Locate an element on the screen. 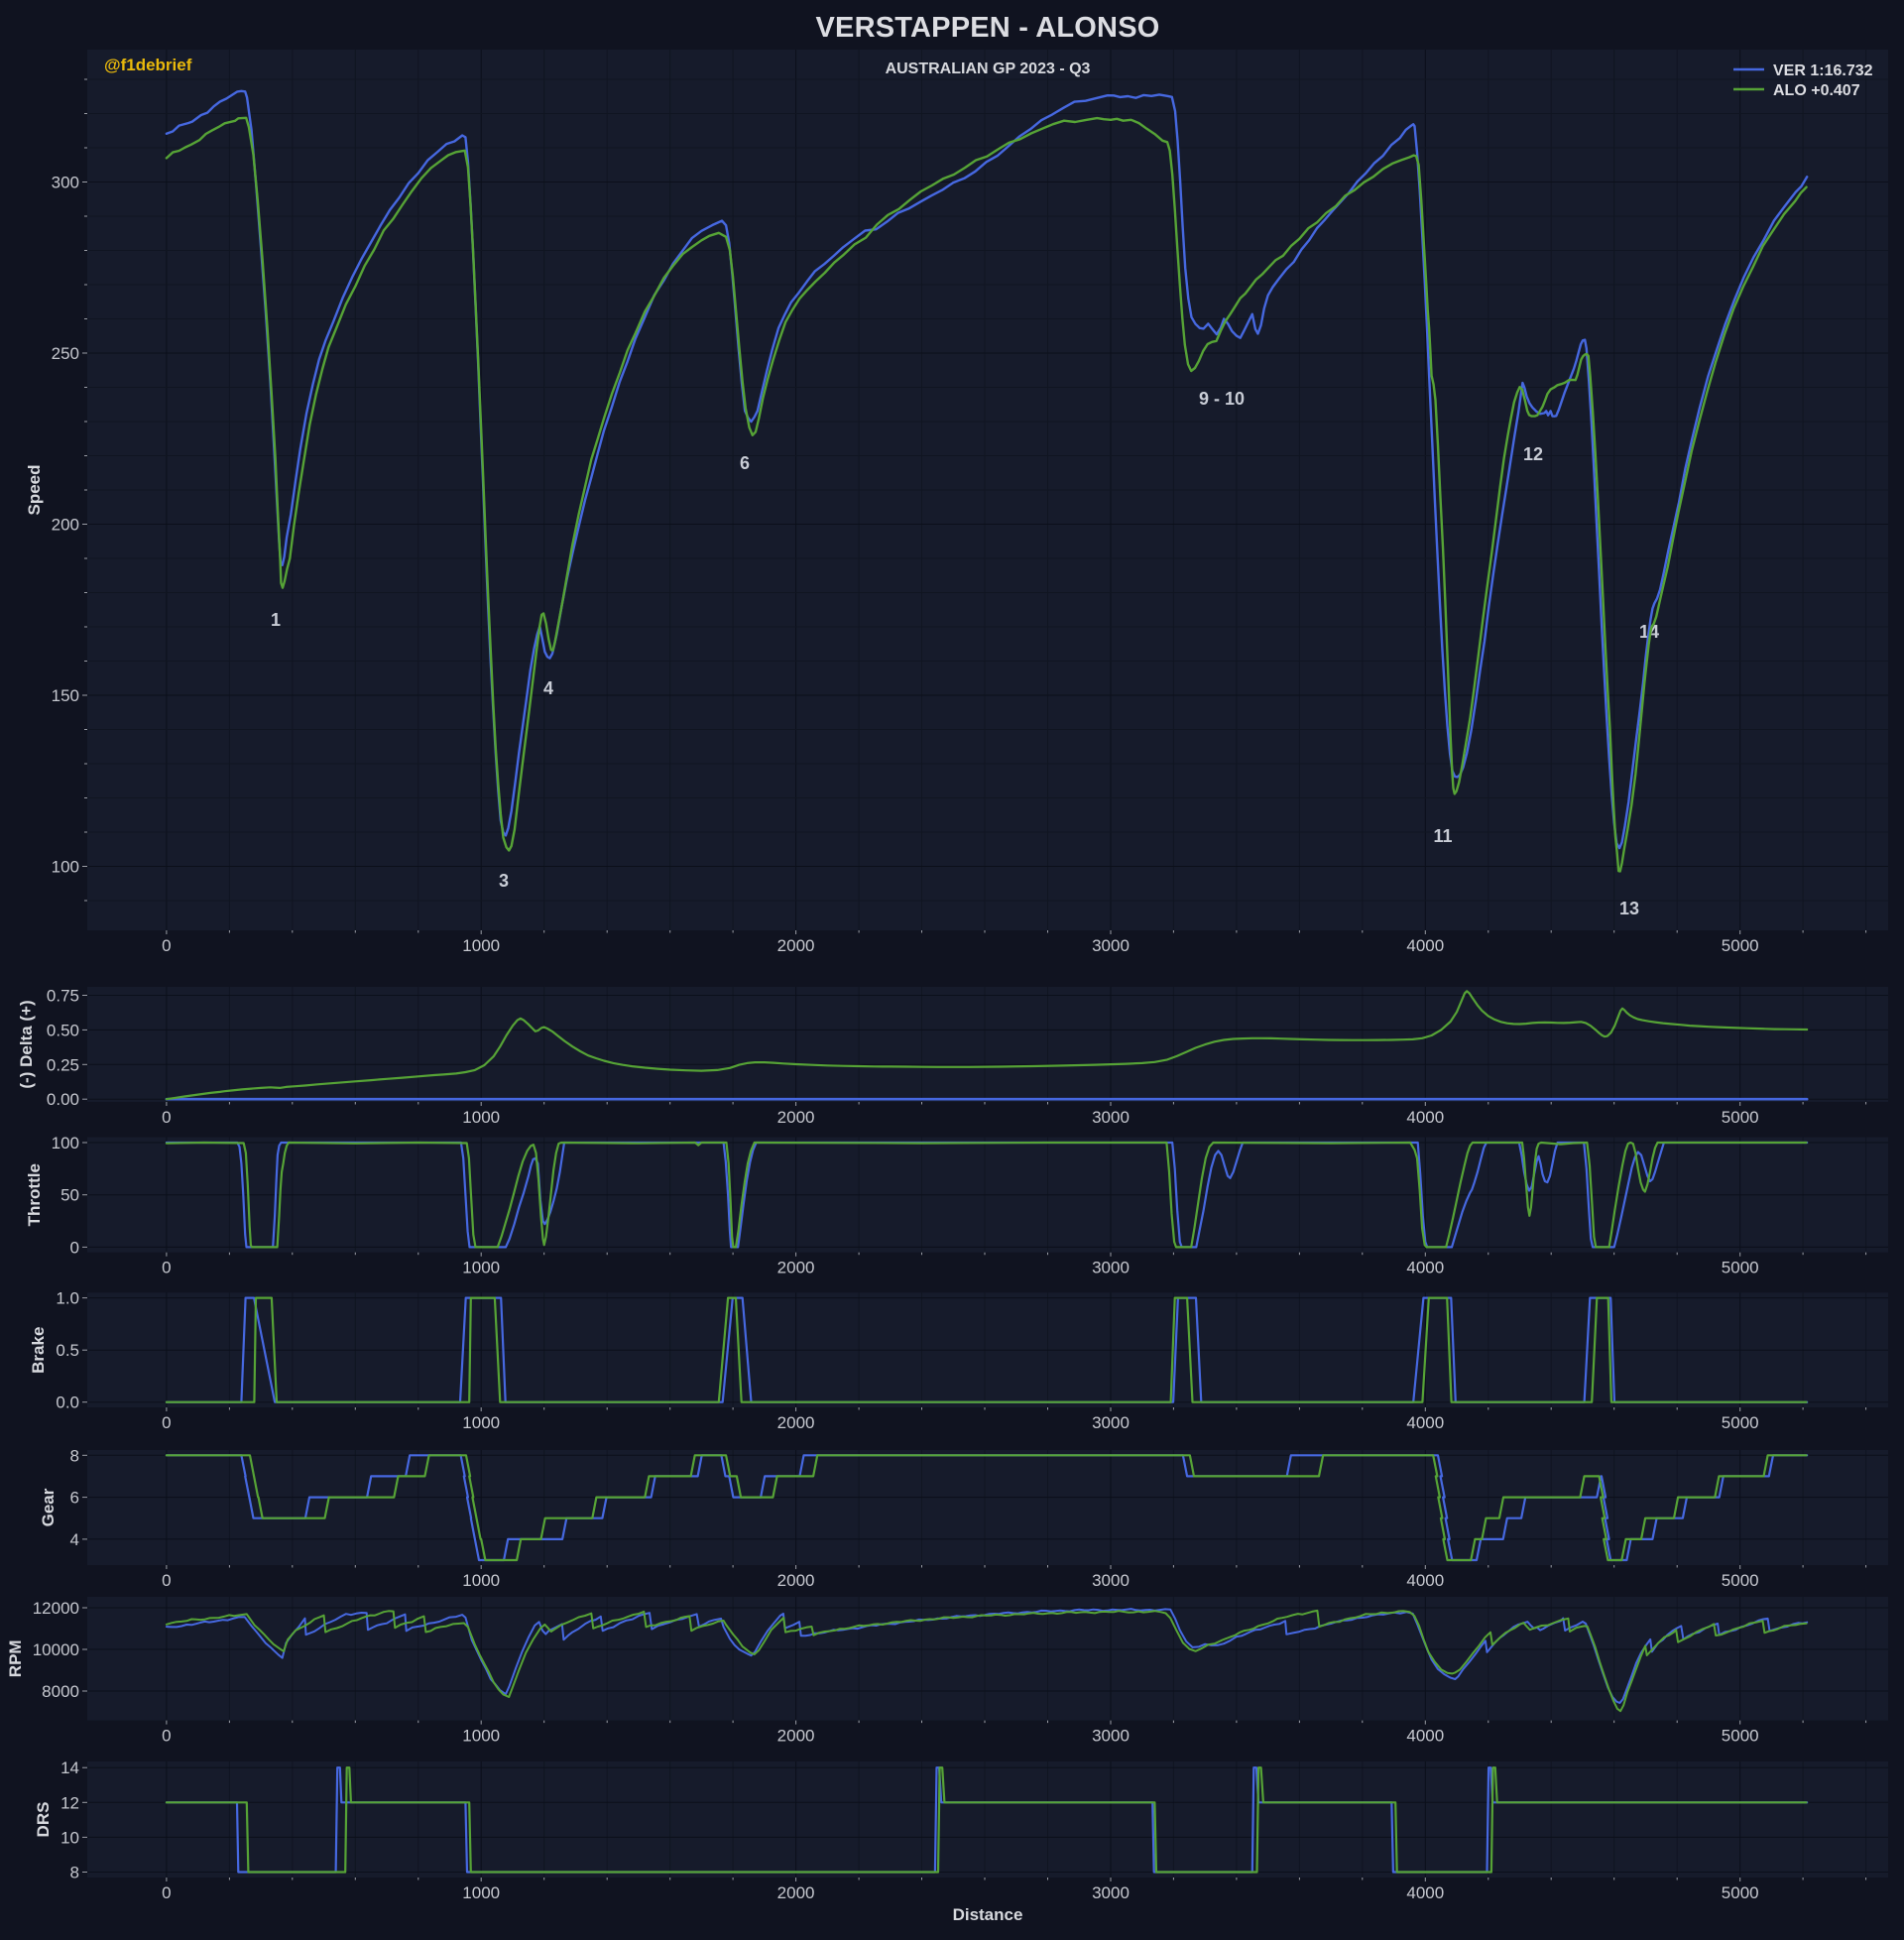 The width and height of the screenshot is (1904, 1940). svg-text: 0.00 is located at coordinates (63, 1099).